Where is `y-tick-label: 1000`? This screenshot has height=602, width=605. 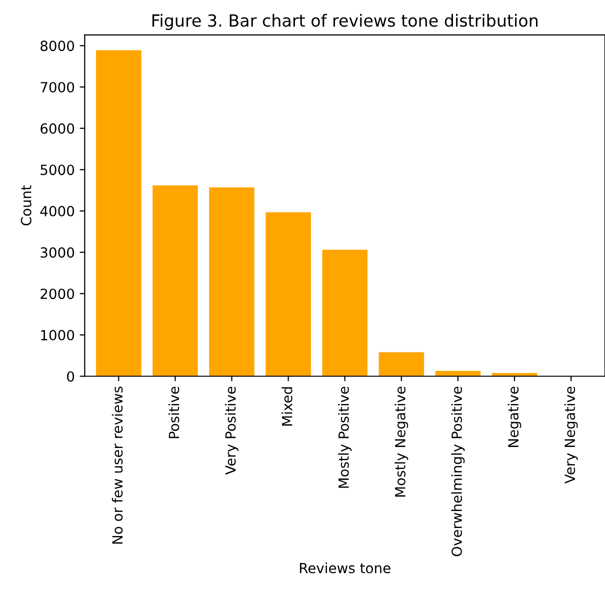 y-tick-label: 1000 is located at coordinates (57, 335).